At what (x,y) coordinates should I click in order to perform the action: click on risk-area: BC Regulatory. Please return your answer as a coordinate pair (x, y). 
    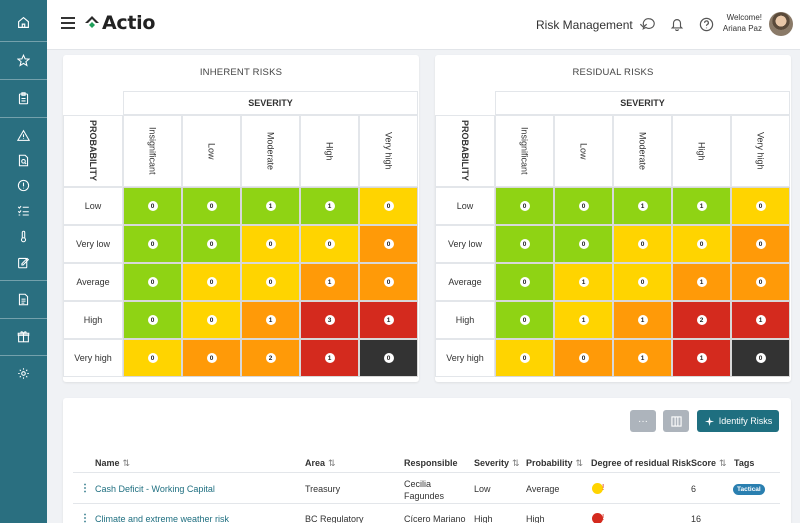
    Looking at the image, I should click on (334, 518).